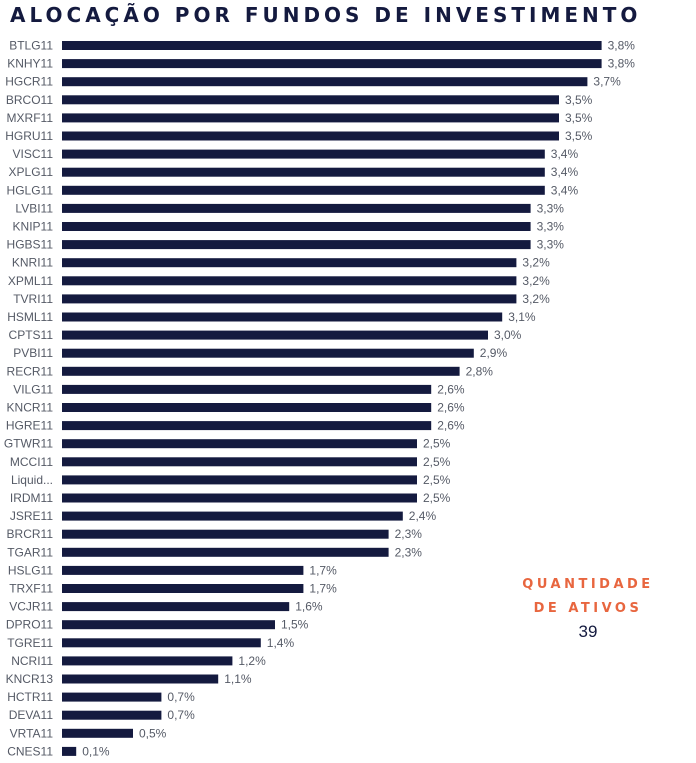  Describe the element at coordinates (31, 607) in the screenshot. I see `category-label: VCJR11` at that location.